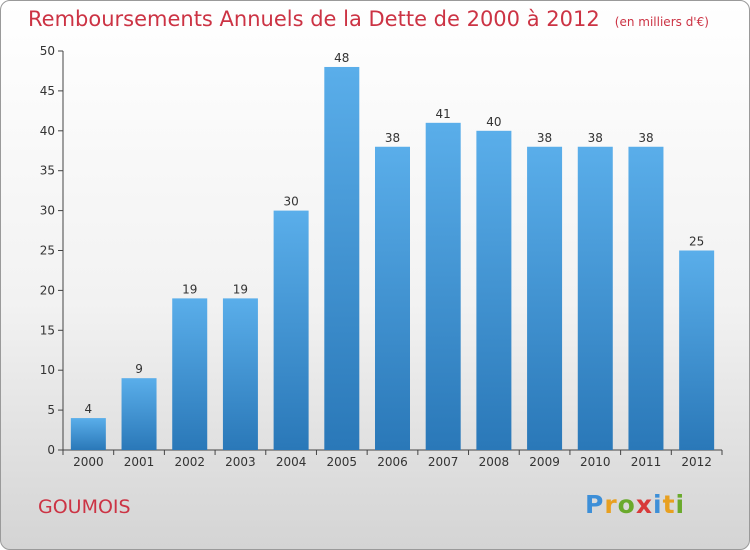 This screenshot has width=750, height=550. Describe the element at coordinates (291, 462) in the screenshot. I see `x-tick-label: 2004` at that location.